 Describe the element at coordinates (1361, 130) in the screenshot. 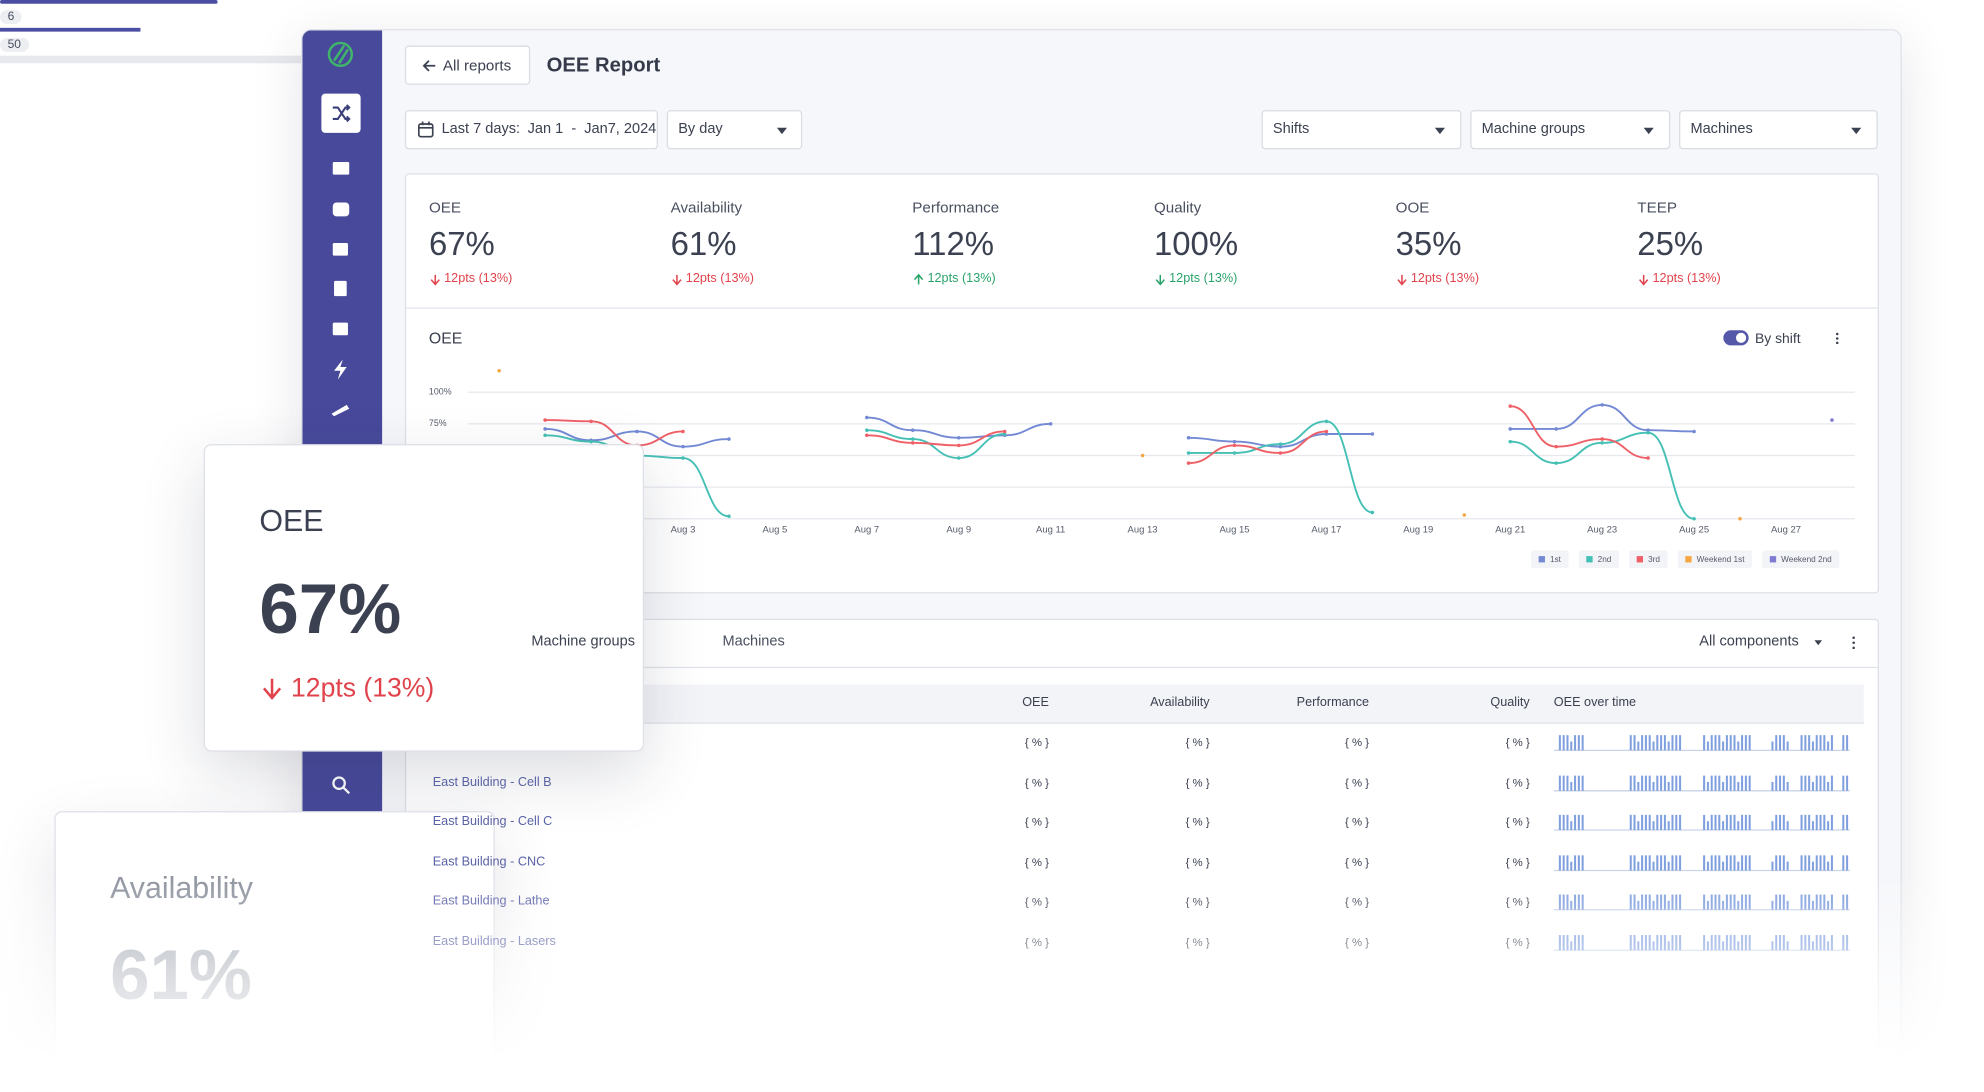

I see `shifts-select: Shifts` at that location.